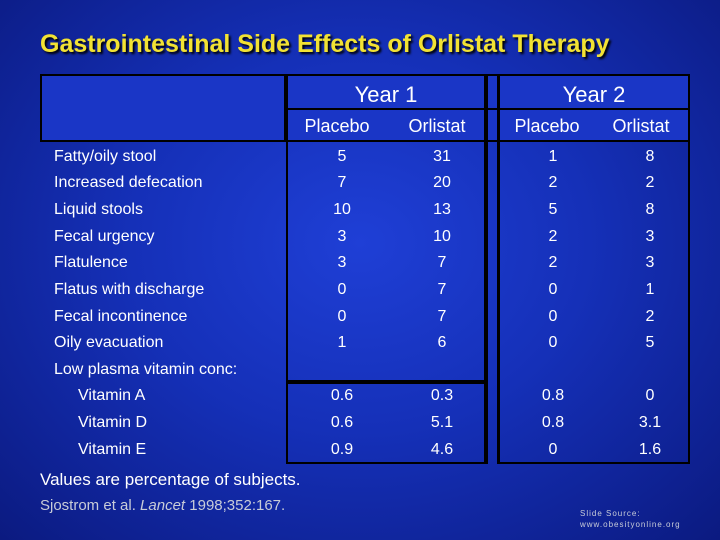 This screenshot has width=720, height=540. Describe the element at coordinates (128, 182) in the screenshot. I see `row-label-increased-defecation: Increased defecation` at that location.